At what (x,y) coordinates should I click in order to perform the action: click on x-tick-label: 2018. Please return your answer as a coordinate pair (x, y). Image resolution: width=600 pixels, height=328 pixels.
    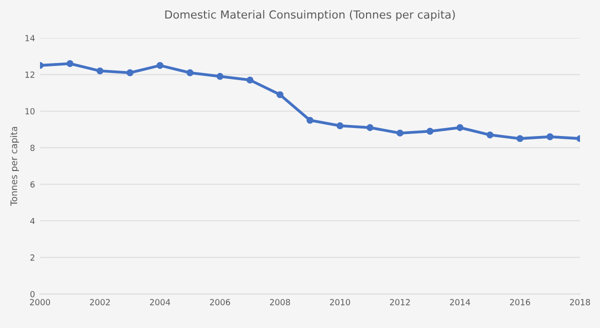
    Looking at the image, I should click on (580, 302).